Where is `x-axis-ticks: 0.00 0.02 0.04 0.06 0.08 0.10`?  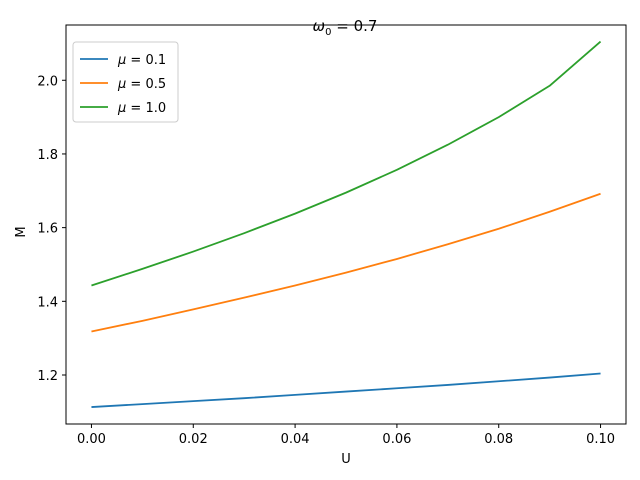
x-axis-ticks: 0.00 0.02 0.04 0.06 0.08 0.10 is located at coordinates (346, 435).